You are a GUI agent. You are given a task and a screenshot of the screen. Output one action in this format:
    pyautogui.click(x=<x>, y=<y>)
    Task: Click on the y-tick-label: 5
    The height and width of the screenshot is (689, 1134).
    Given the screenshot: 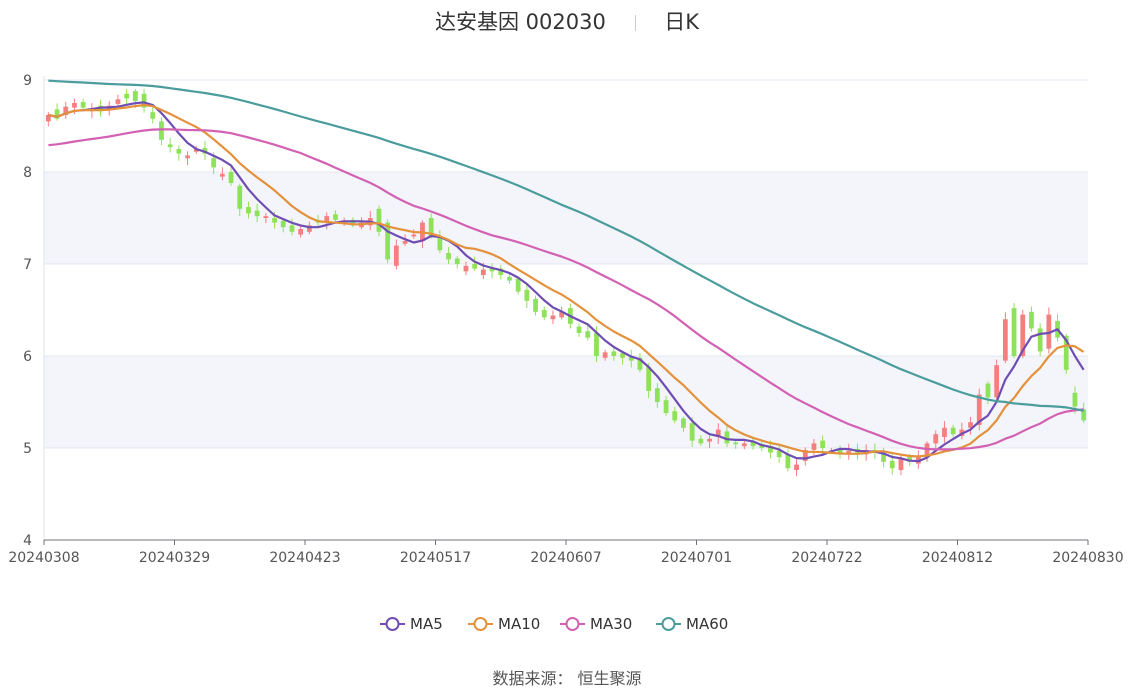 What is the action you would take?
    pyautogui.click(x=27, y=449)
    